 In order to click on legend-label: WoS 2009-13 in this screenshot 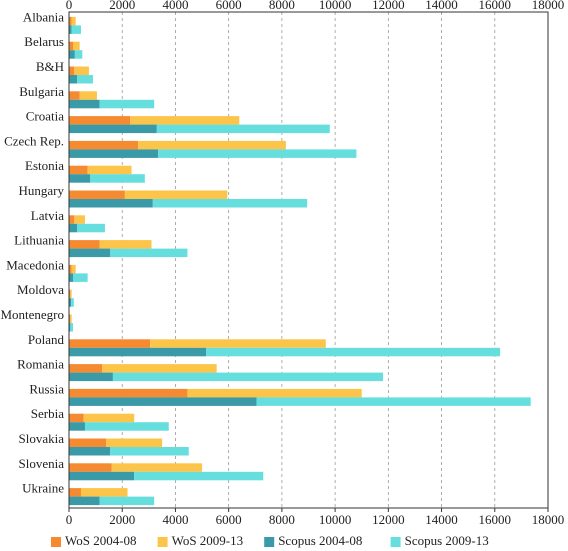, I will do `click(208, 540)`.